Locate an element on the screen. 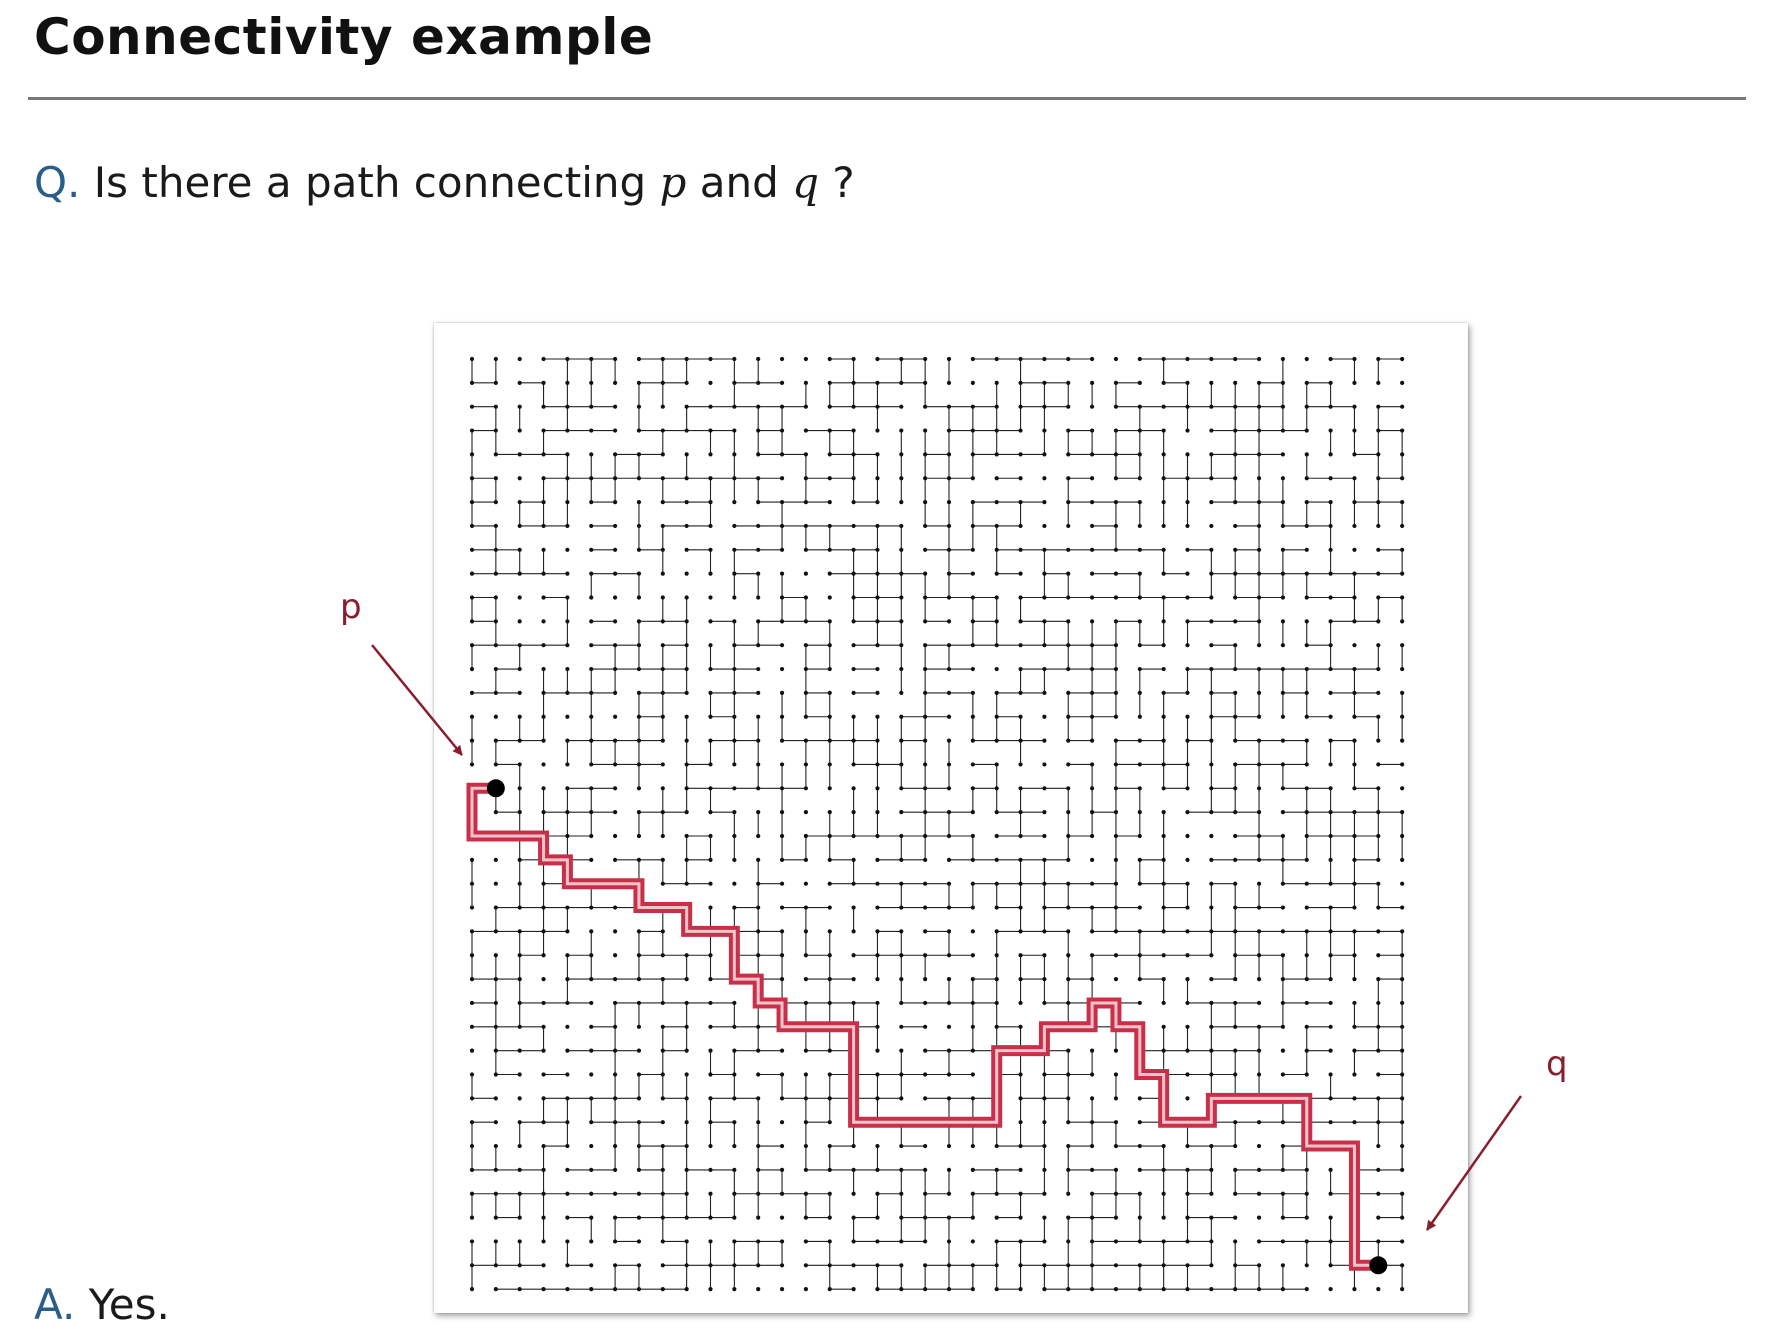 The width and height of the screenshot is (1766, 1342). question-text-after: ? is located at coordinates (843, 182).